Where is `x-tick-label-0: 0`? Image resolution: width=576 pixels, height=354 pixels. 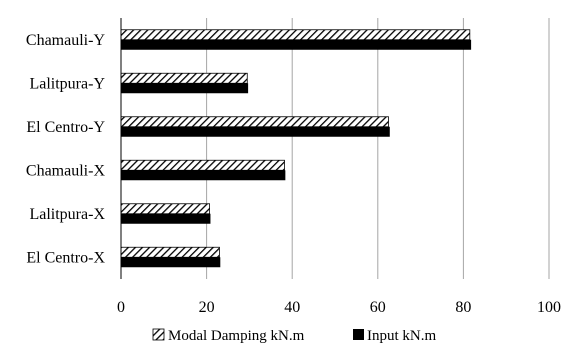
x-tick-label-0: 0 is located at coordinates (121, 307).